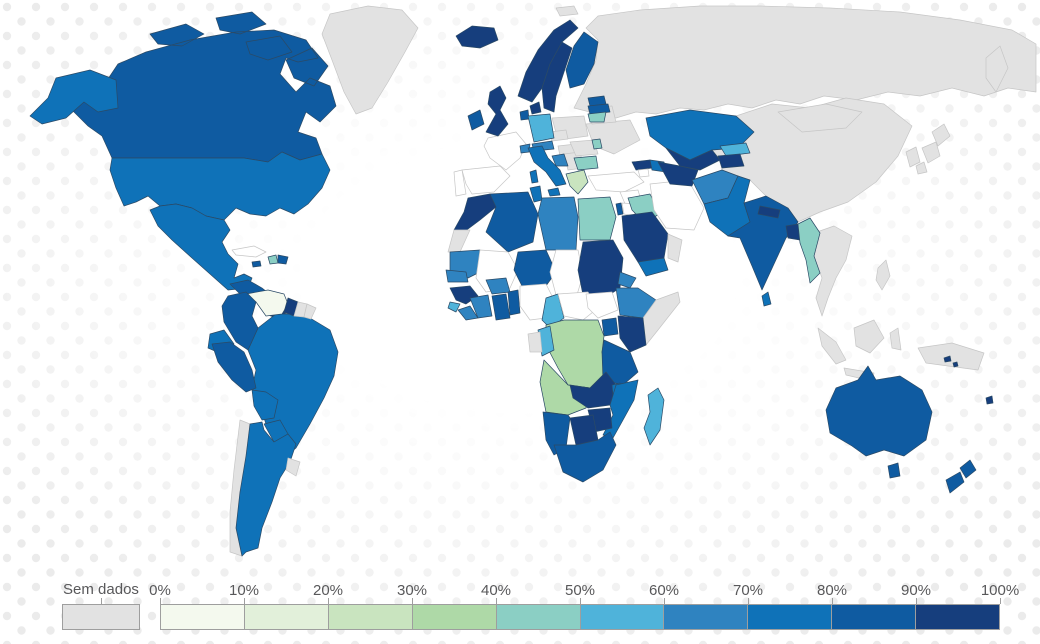  What do you see at coordinates (310, 311) in the screenshot?
I see `country-french-guiana` at bounding box center [310, 311].